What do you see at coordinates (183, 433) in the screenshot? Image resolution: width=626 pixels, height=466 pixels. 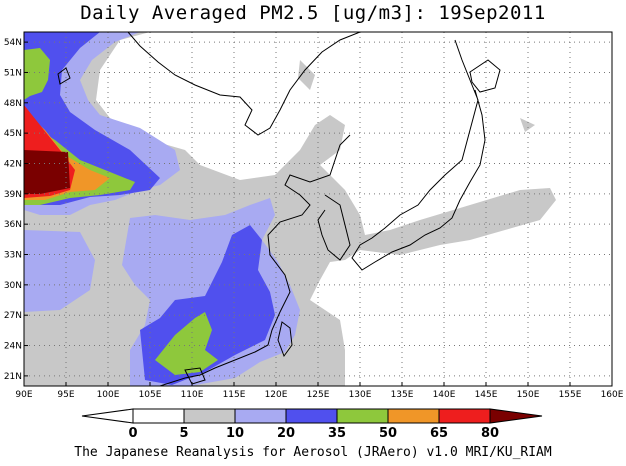 I see `colorbar-level-label: 5` at bounding box center [183, 433].